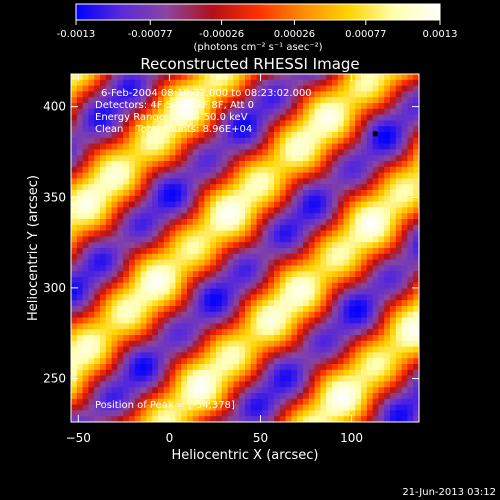 This screenshot has width=500, height=500. What do you see at coordinates (150, 34) in the screenshot?
I see `colorbar-tick-label: -0.00077` at bounding box center [150, 34].